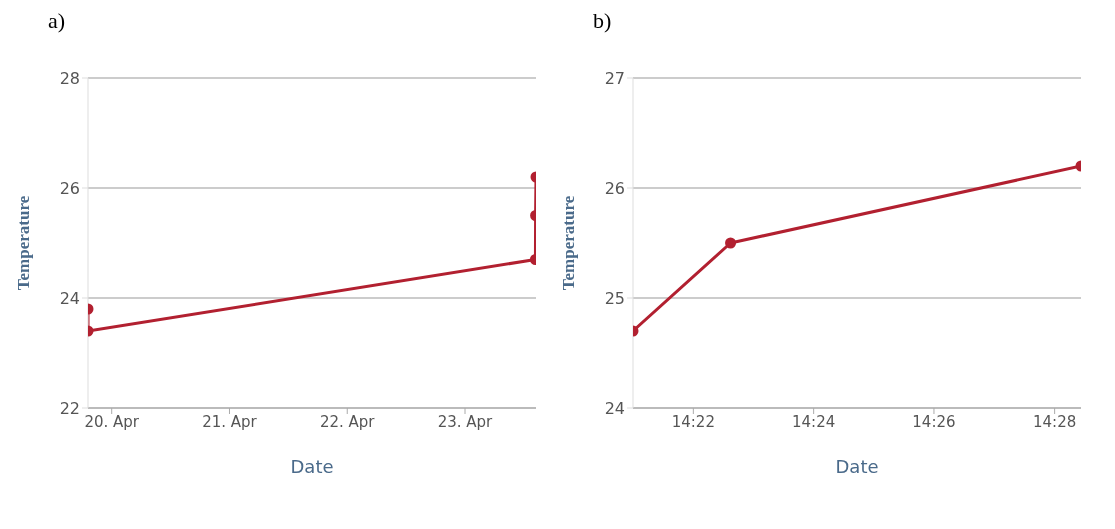 The image size is (1115, 529). Describe the element at coordinates (347, 421) in the screenshot. I see `x-tick-label: 22. Apr` at that location.